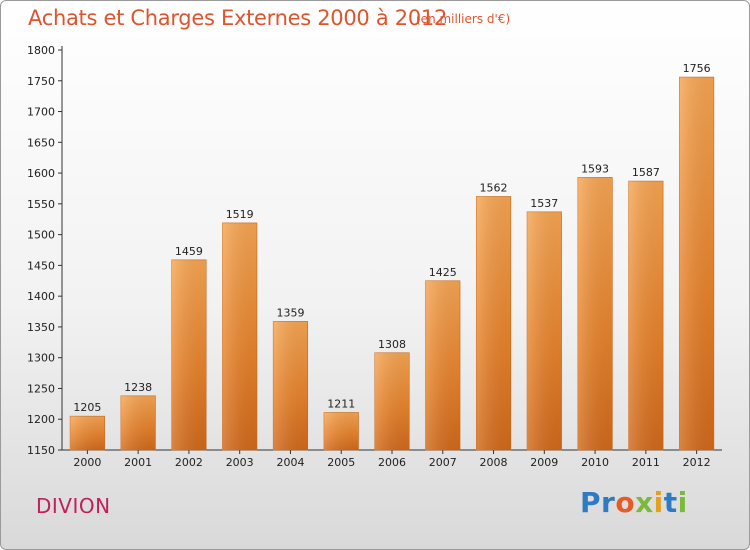 The height and width of the screenshot is (550, 750). Describe the element at coordinates (443, 365) in the screenshot. I see `bar-shade-2007` at that location.